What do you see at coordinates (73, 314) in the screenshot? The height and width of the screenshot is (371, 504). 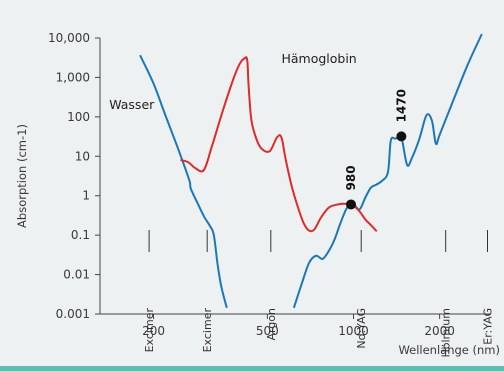 I see `y-tick-label: 0.001` at bounding box center [73, 314].